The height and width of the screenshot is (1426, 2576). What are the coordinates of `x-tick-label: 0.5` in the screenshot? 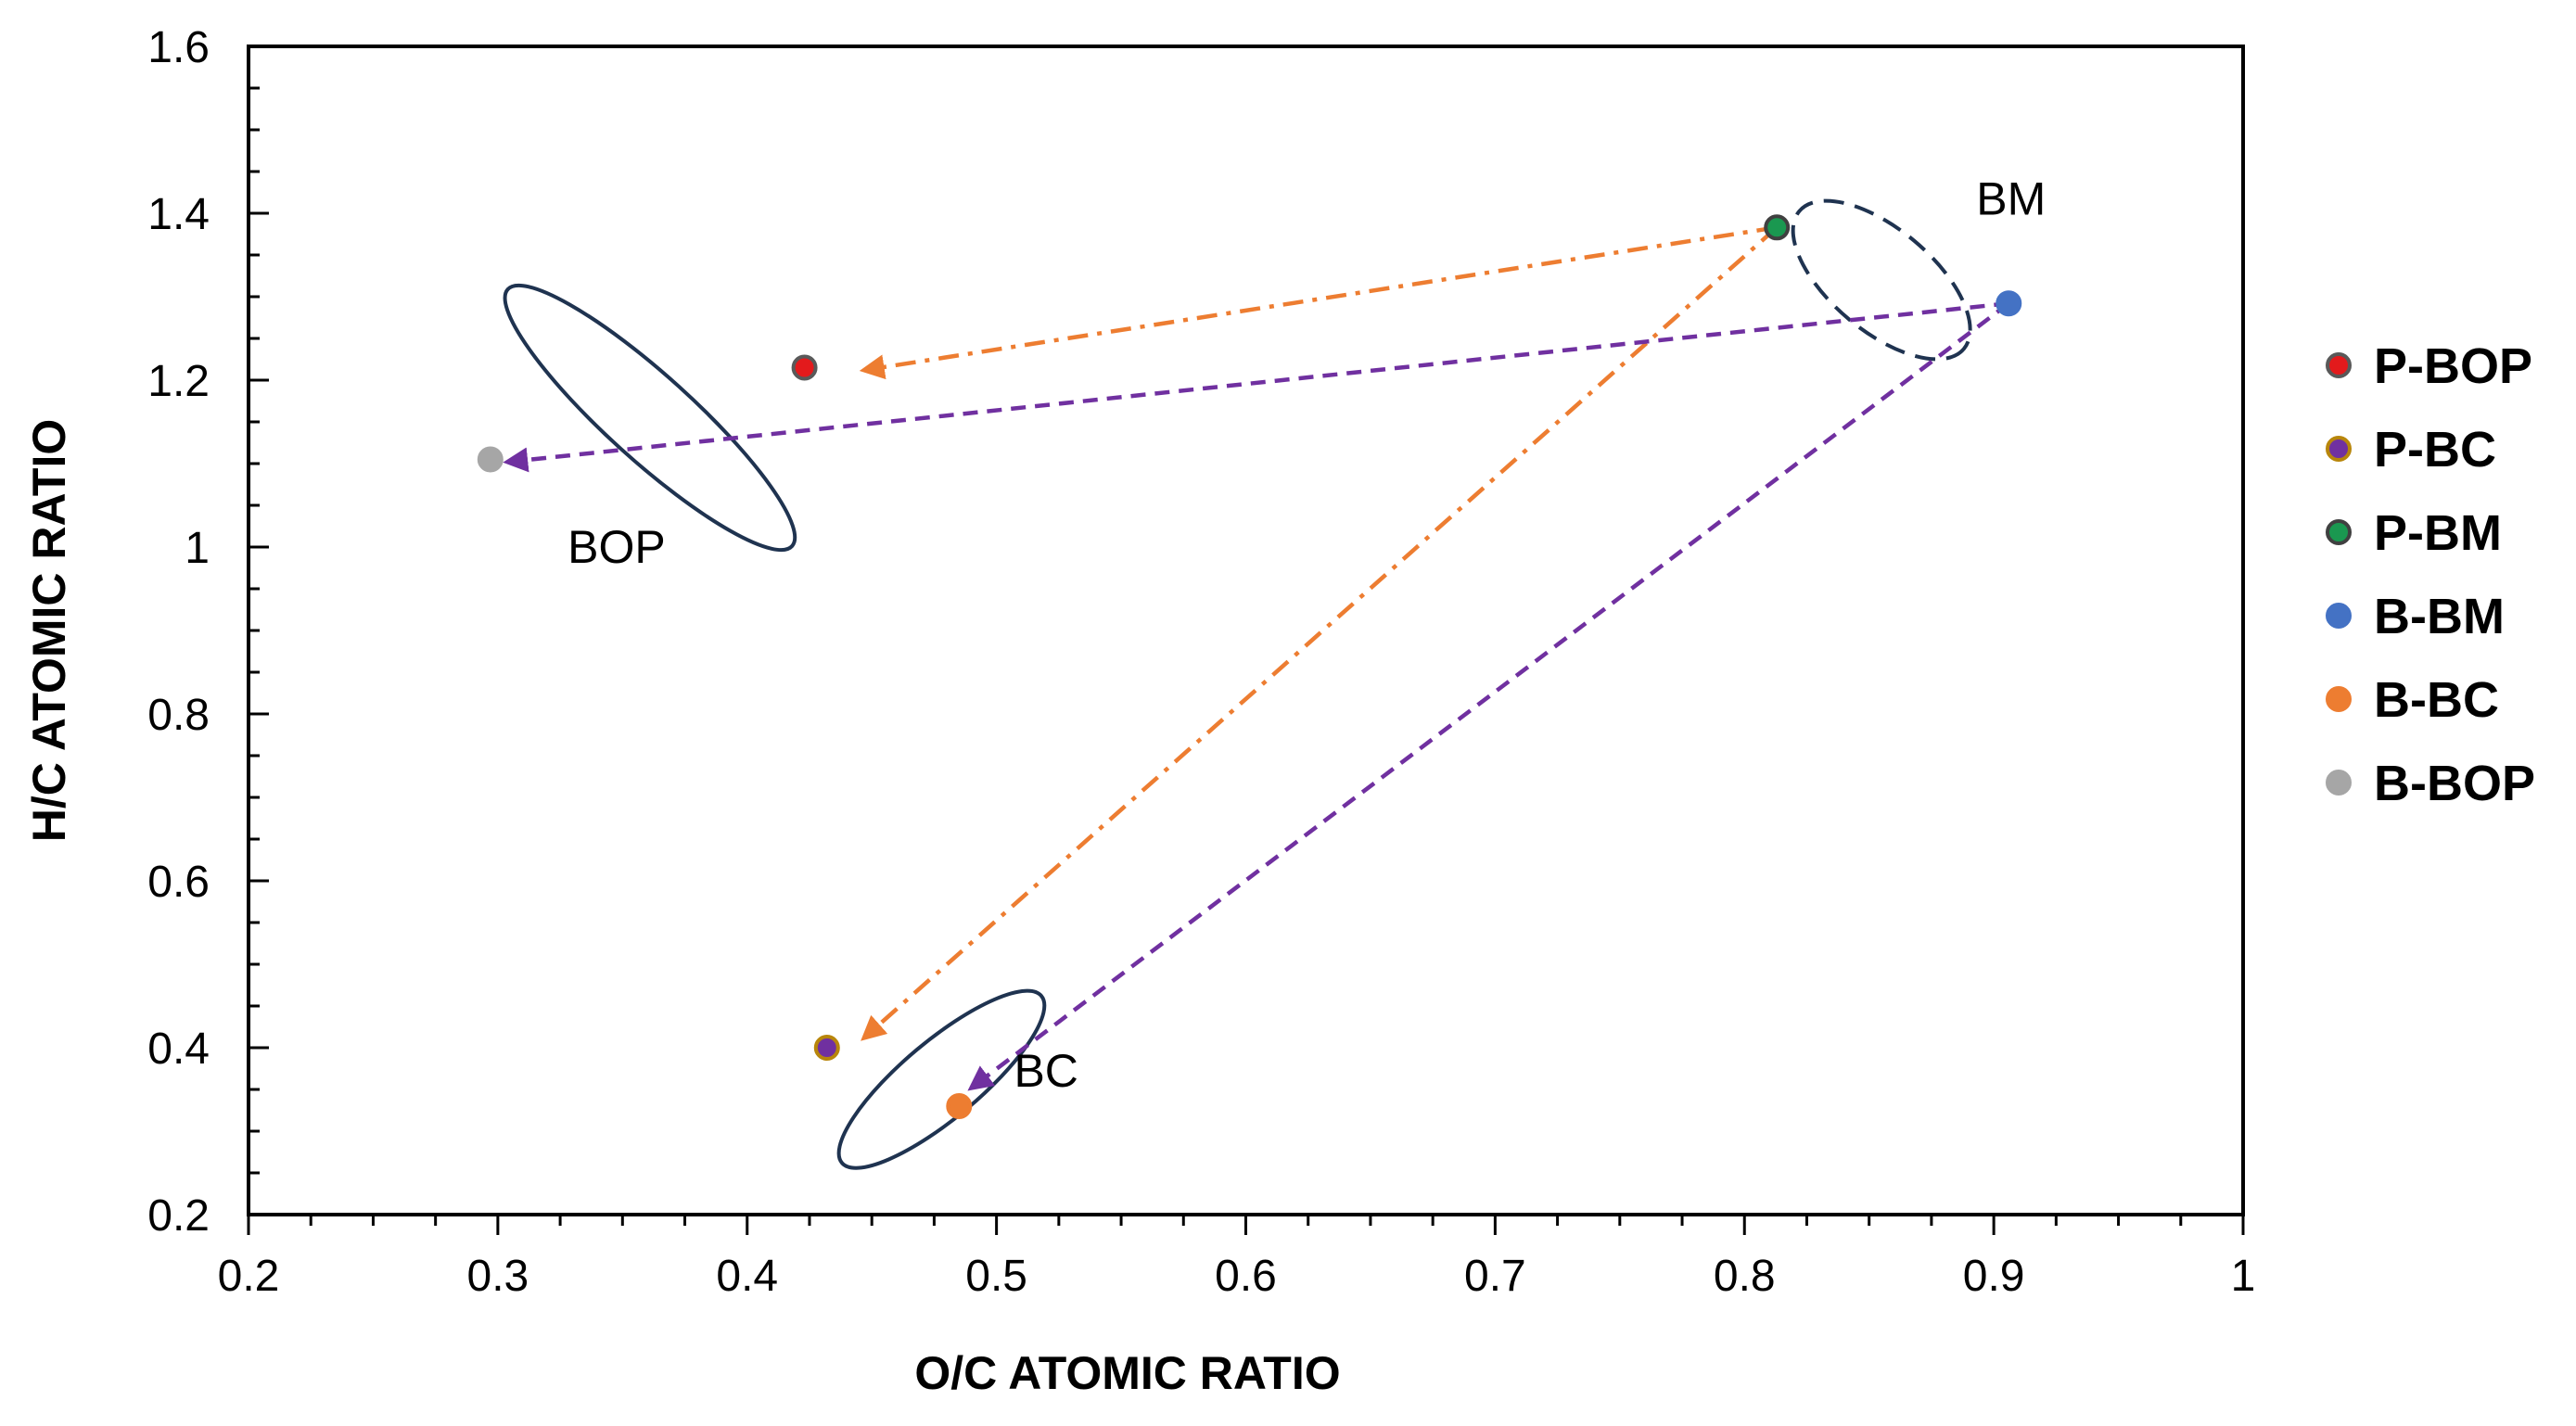 It's located at (996, 1276).